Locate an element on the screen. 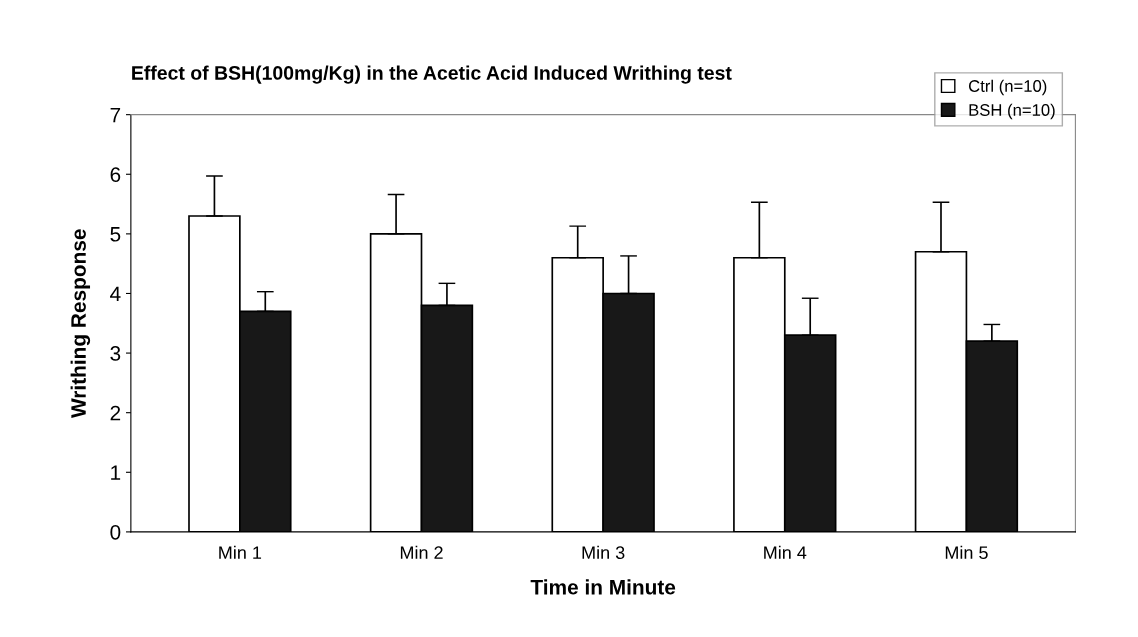 The width and height of the screenshot is (1138, 637). x-tick-label: Min 5 is located at coordinates (966, 552).